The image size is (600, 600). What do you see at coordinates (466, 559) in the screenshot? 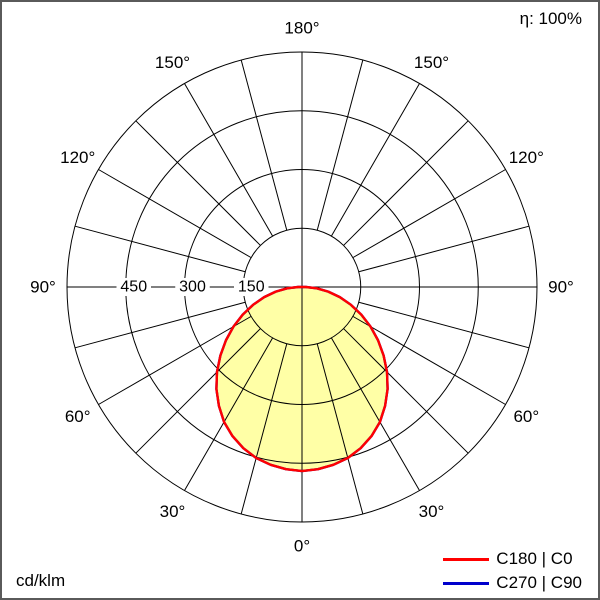
I see `legend-line-red-icon` at bounding box center [466, 559].